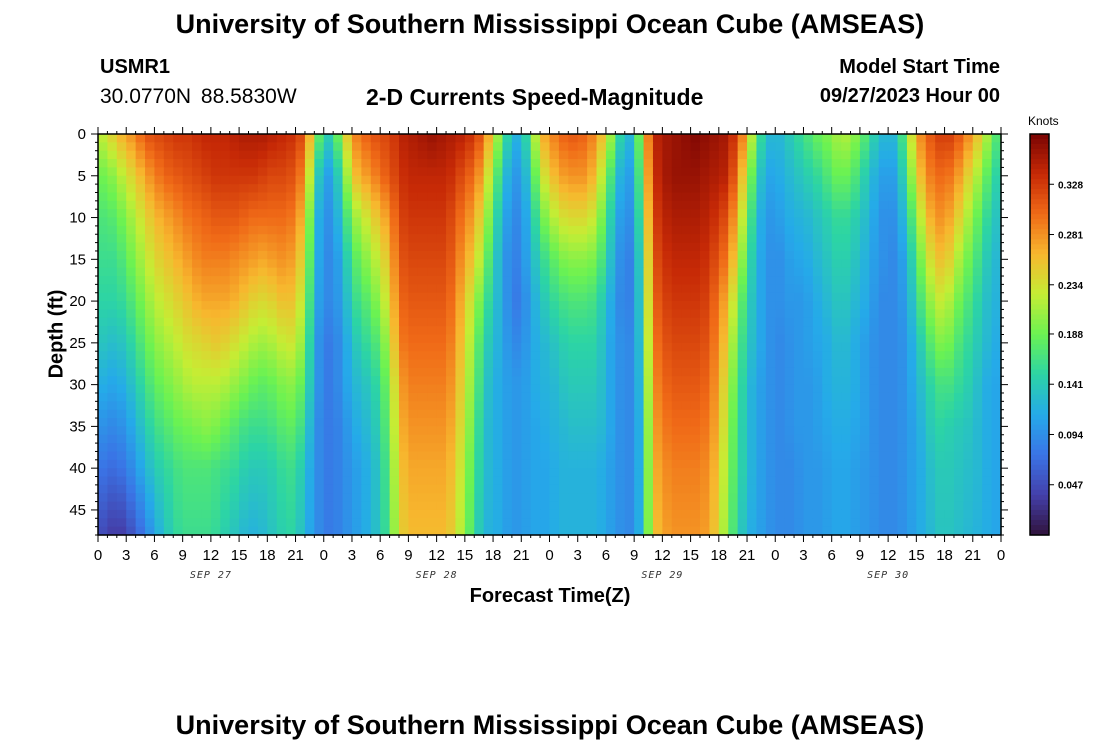 The height and width of the screenshot is (750, 1100). I want to click on y-tick-label: 35, so click(77, 426).